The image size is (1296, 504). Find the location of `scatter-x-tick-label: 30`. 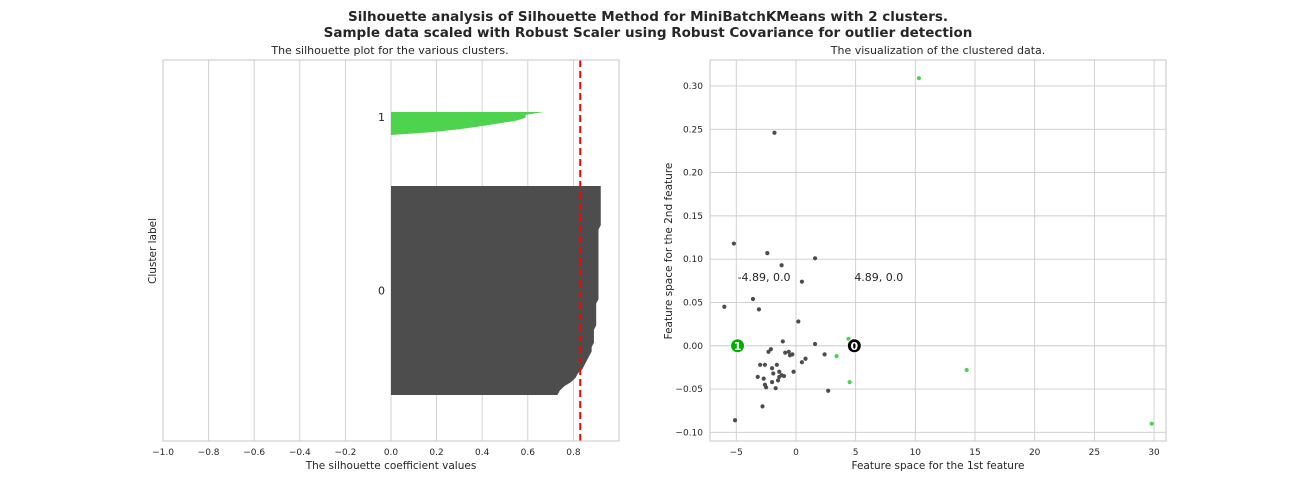

scatter-x-tick-label: 30 is located at coordinates (1154, 453).